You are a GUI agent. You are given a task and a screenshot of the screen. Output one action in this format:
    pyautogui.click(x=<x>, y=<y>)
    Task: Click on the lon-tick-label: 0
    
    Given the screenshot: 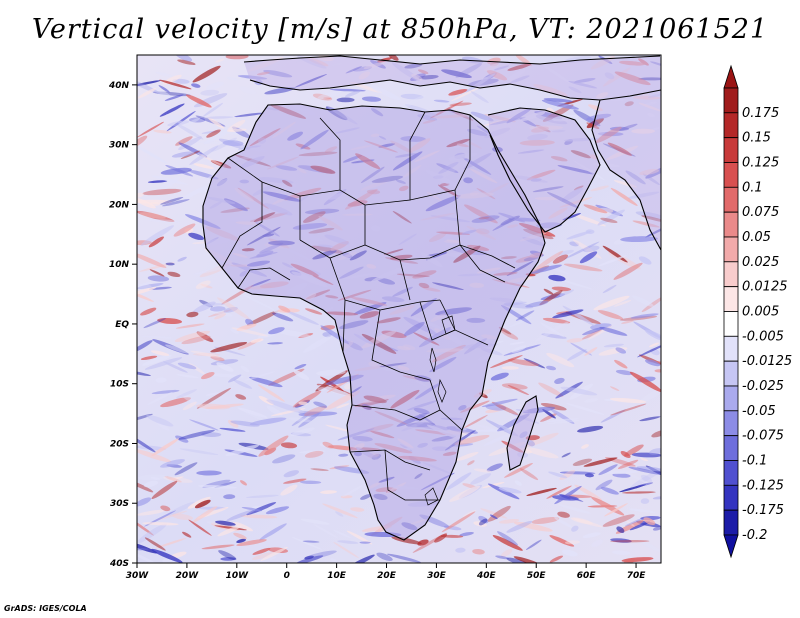 What is the action you would take?
    pyautogui.click(x=287, y=576)
    